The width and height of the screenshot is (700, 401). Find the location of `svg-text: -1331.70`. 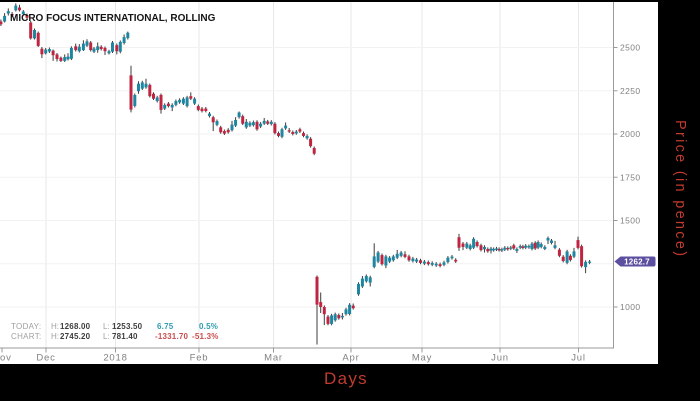

svg-text: -1331.70 is located at coordinates (172, 336).